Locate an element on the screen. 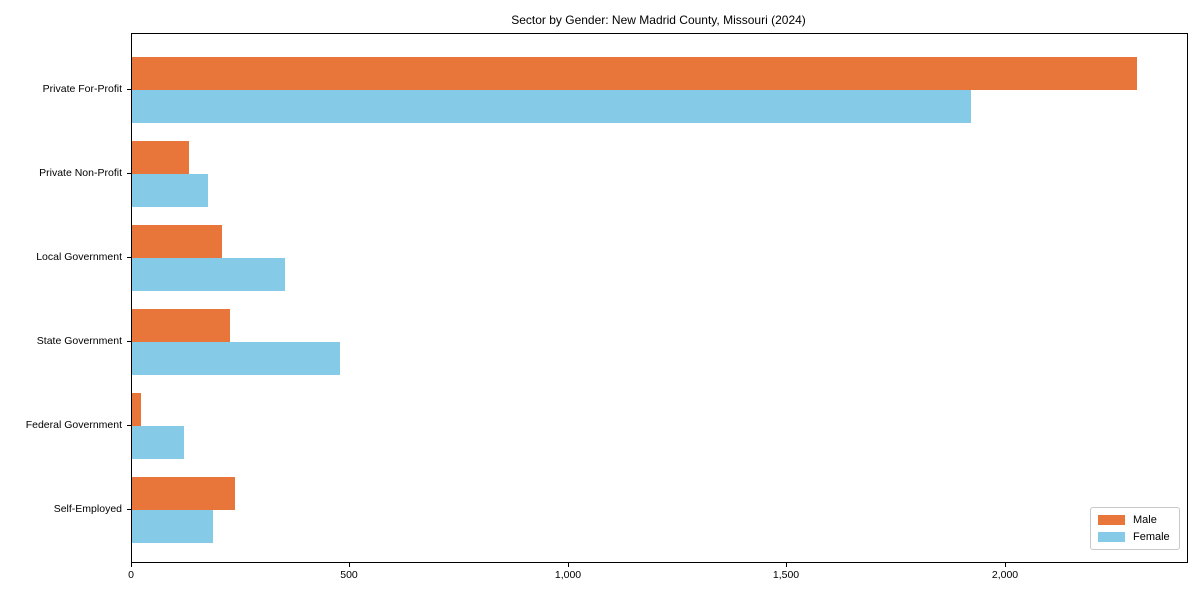  bar-male-state-government is located at coordinates (181, 325).